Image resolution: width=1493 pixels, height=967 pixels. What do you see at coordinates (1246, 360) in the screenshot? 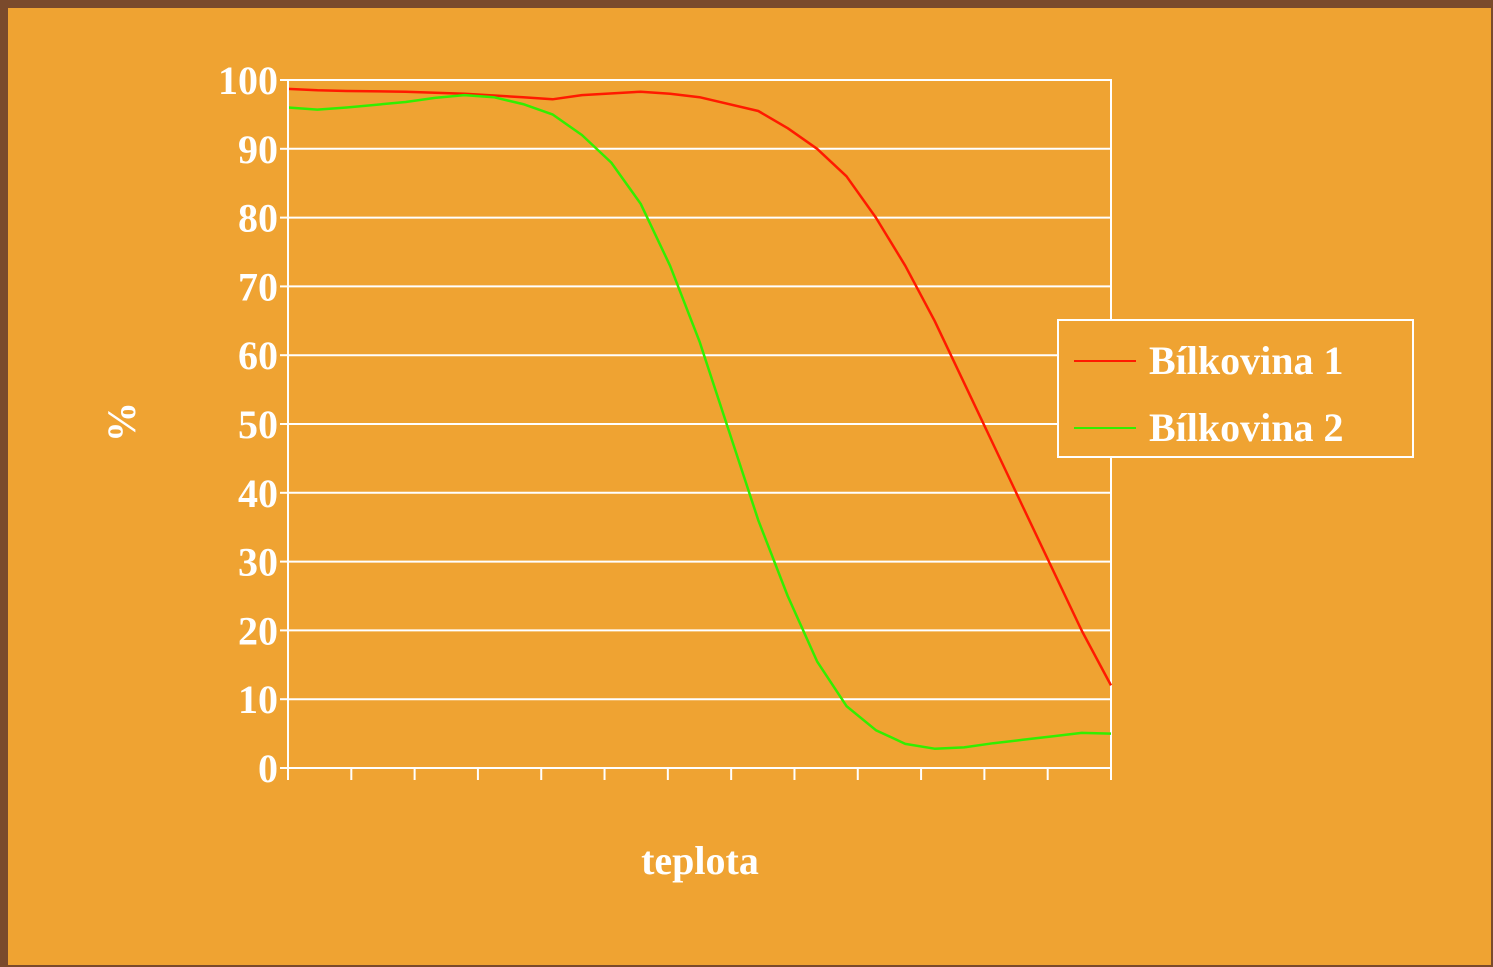
I see `legend-label-bilkovina-1: Bílkovina 1` at bounding box center [1246, 360].